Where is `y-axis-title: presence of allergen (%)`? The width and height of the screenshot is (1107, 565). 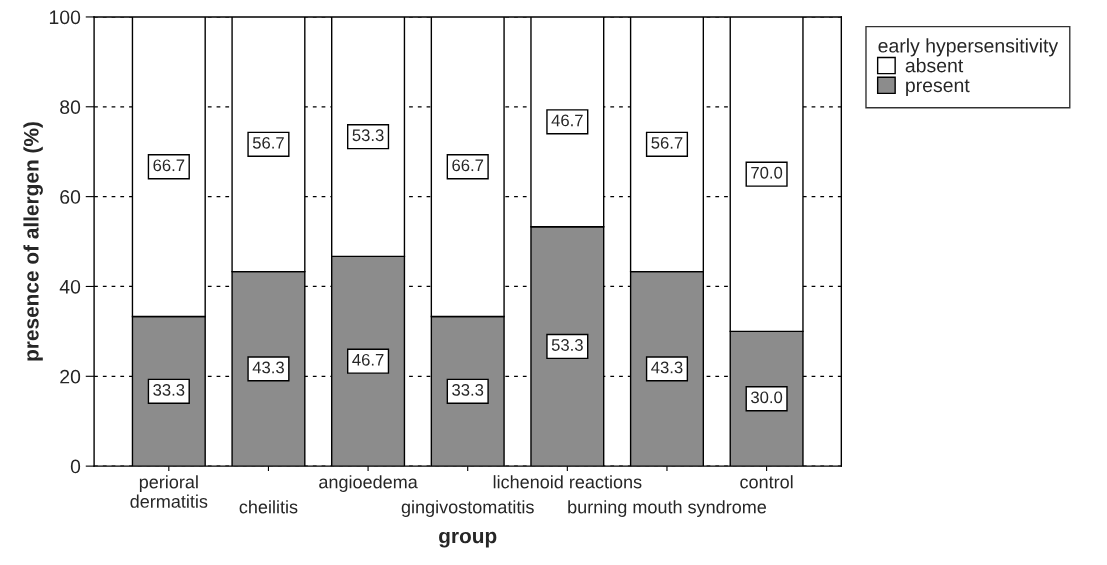 y-axis-title: presence of allergen (%) is located at coordinates (33, 241).